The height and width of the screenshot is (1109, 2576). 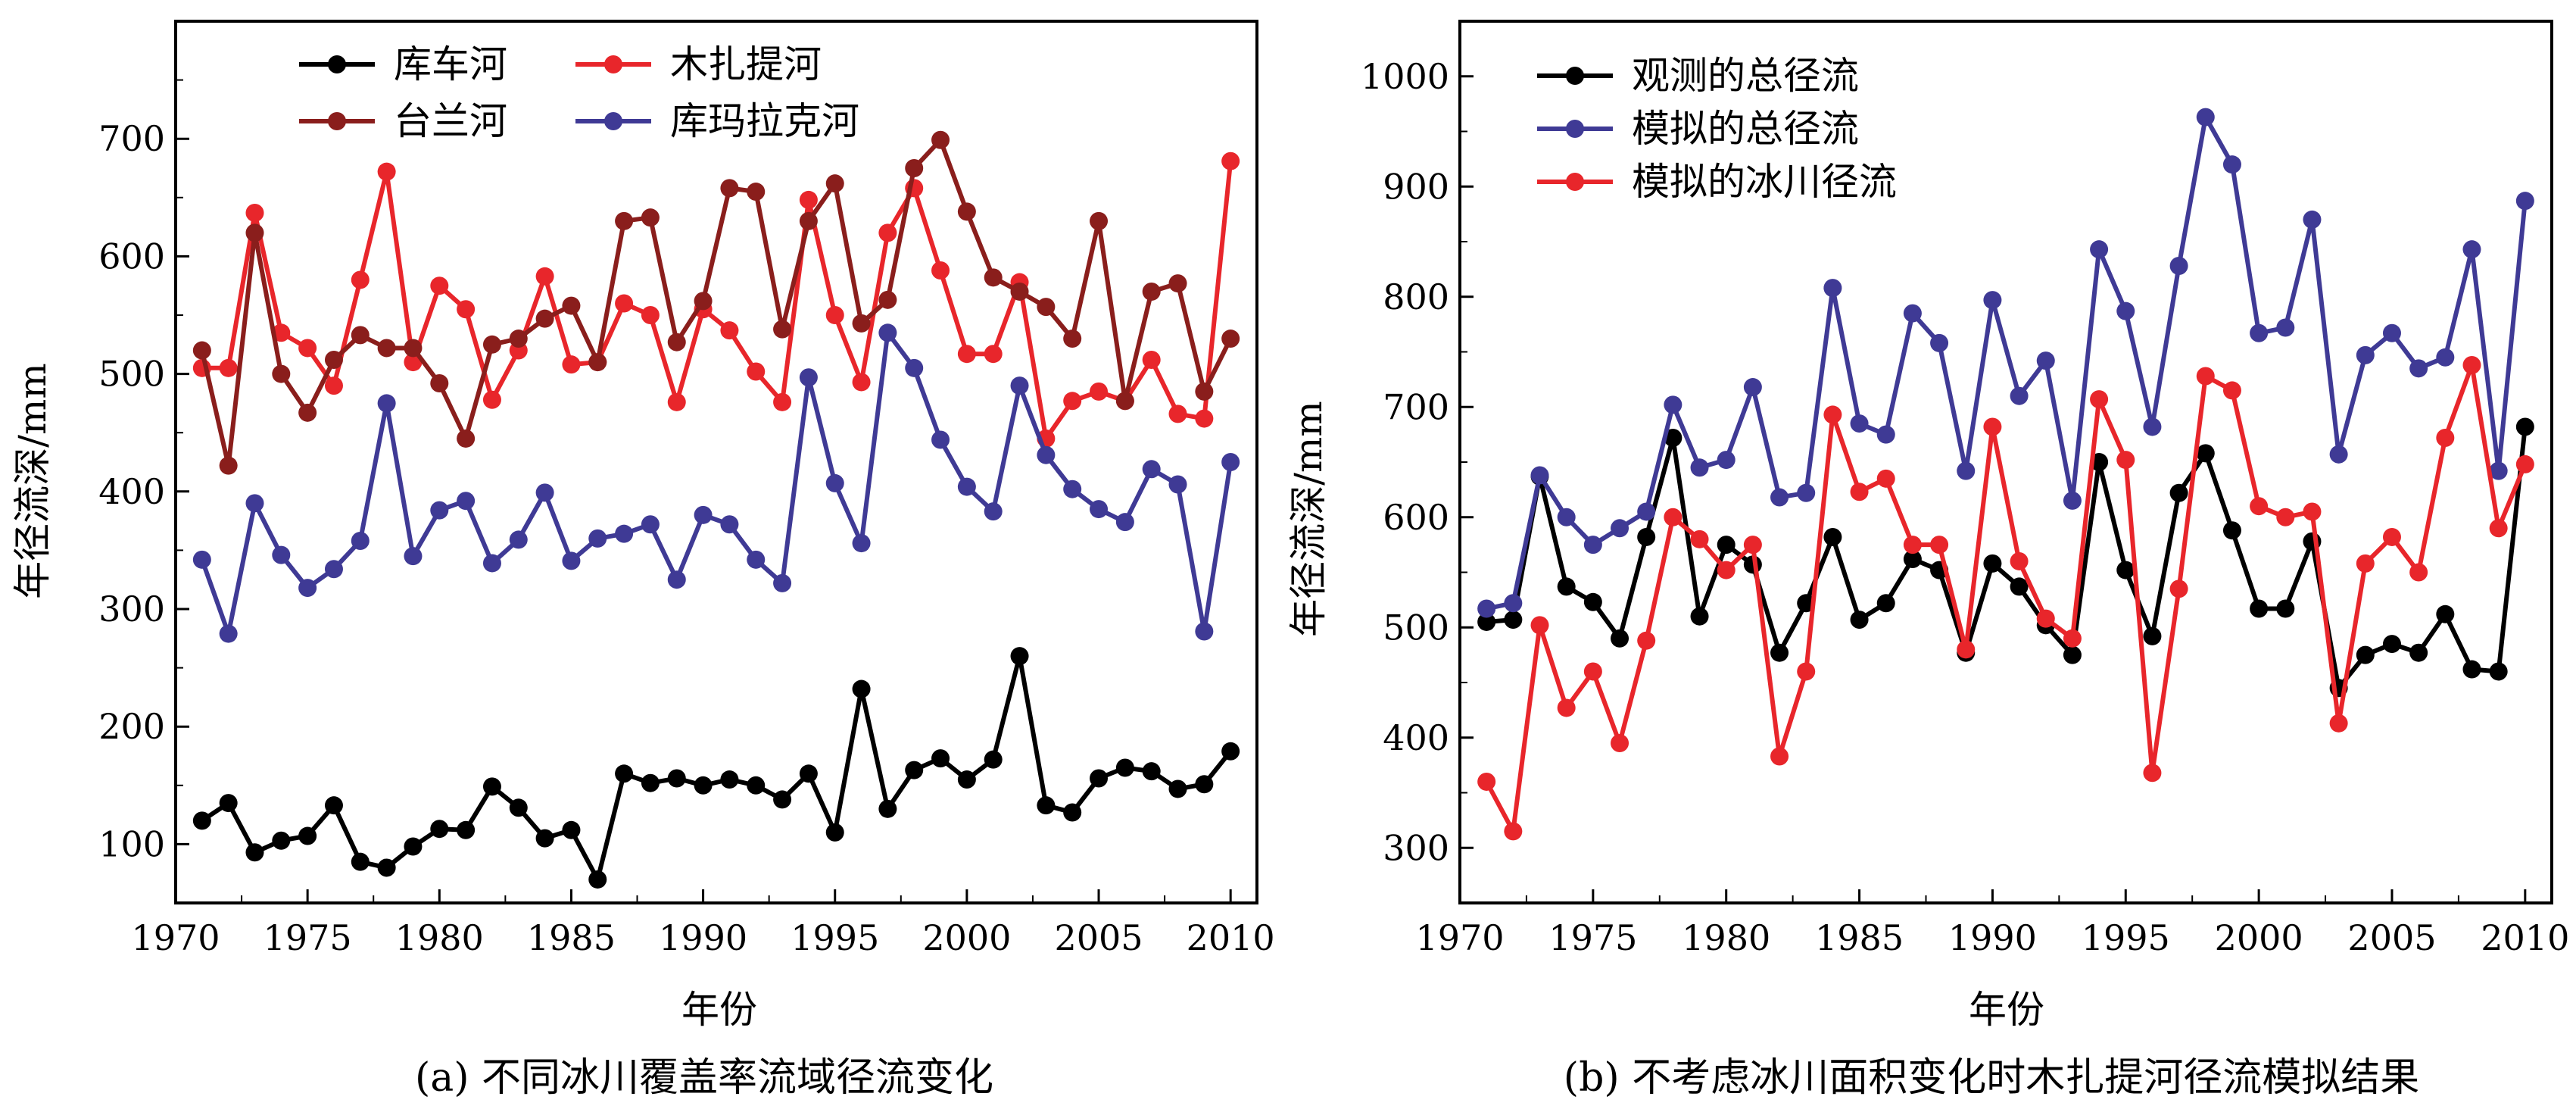 What do you see at coordinates (450, 64) in the screenshot?
I see `legend-label: 库车河` at bounding box center [450, 64].